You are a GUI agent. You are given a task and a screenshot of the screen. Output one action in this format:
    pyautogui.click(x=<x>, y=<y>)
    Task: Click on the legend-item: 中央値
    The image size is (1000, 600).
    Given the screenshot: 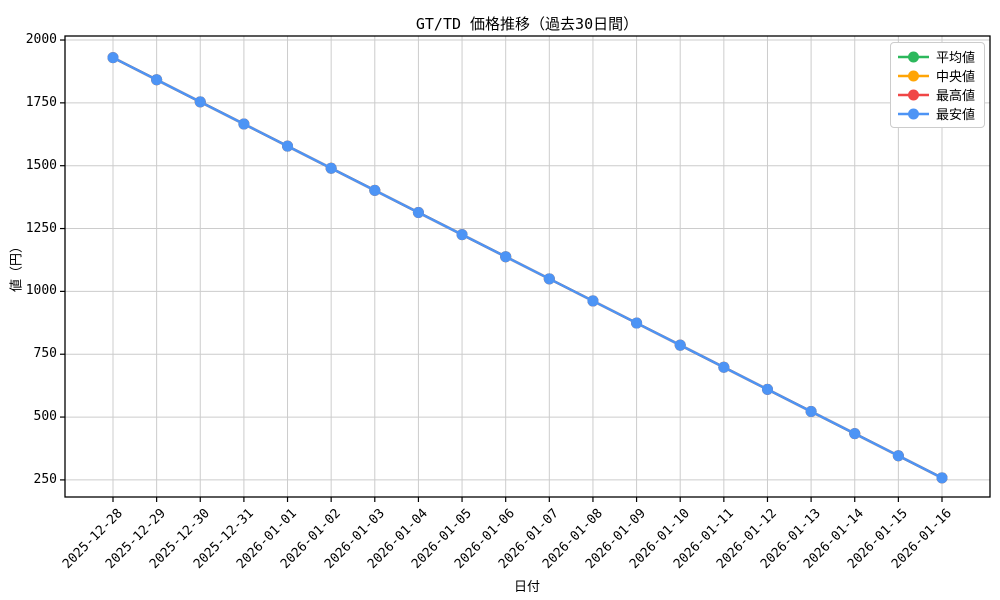 What is the action you would take?
    pyautogui.click(x=936, y=76)
    